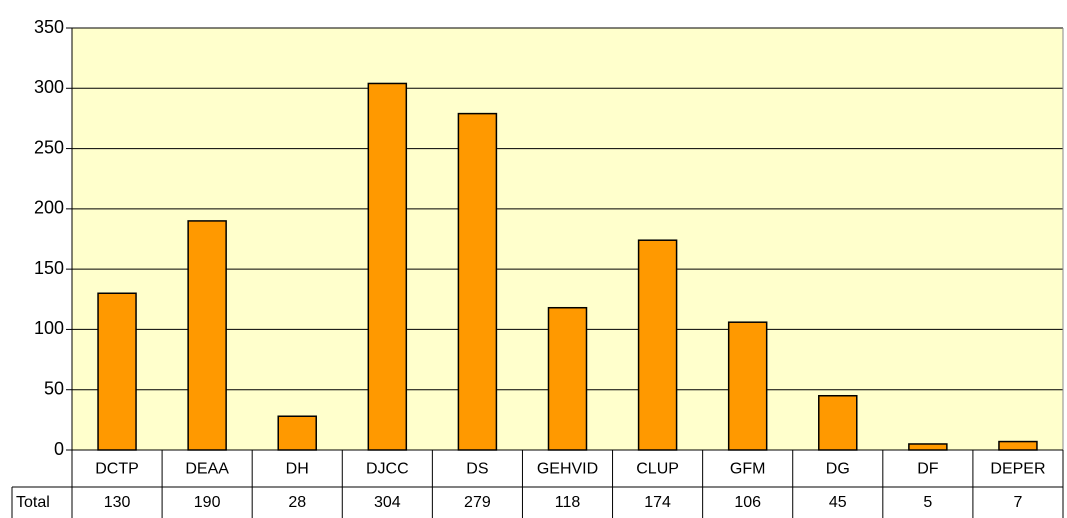 This screenshot has height=518, width=1067. What do you see at coordinates (49, 27) in the screenshot?
I see `y-tick-label: 350` at bounding box center [49, 27].